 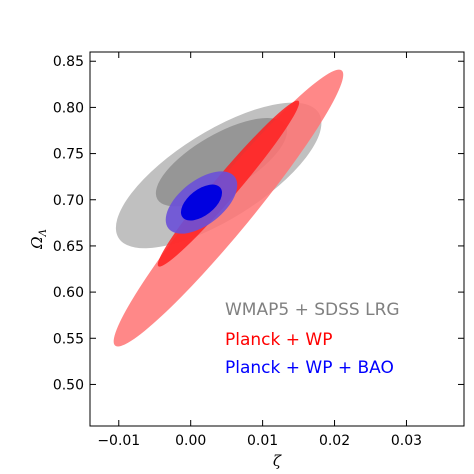 What do you see at coordinates (118, 441) in the screenshot?
I see `x-tick-label: −0.01` at bounding box center [118, 441].